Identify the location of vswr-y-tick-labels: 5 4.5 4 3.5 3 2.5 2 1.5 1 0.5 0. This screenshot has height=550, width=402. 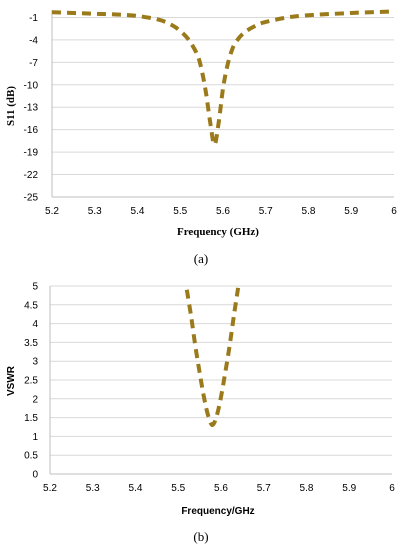
(31, 381).